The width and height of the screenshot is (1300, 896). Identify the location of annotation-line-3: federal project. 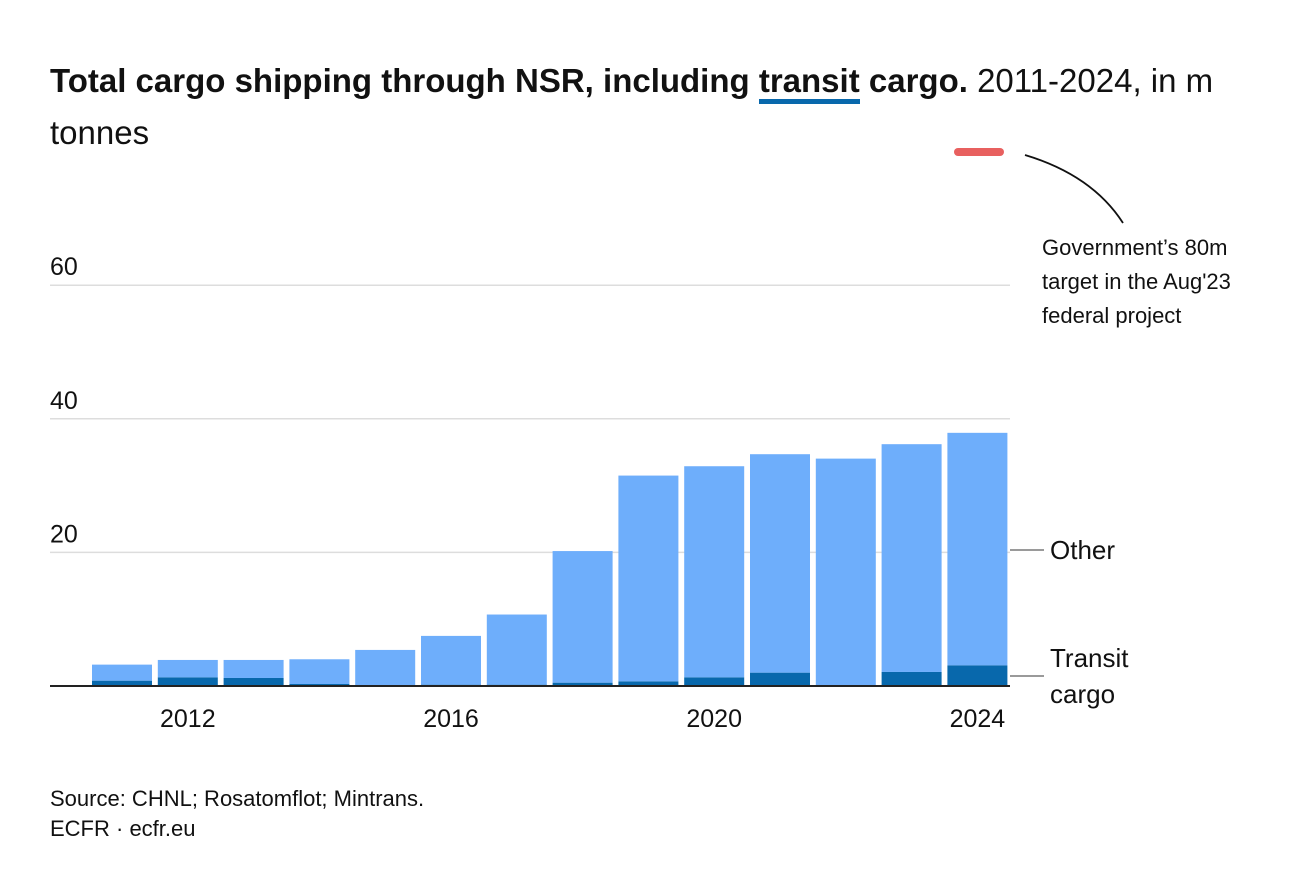
(1111, 315).